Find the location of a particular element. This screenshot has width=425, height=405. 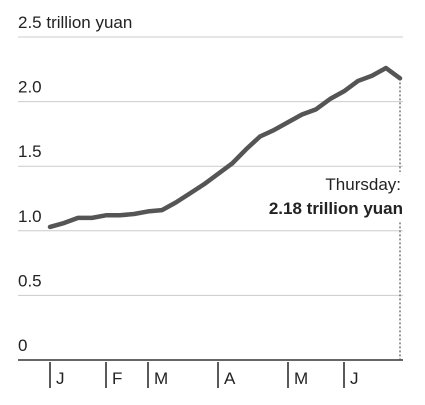

y-tick-label: 2.5 trillion yuan is located at coordinates (75, 22).